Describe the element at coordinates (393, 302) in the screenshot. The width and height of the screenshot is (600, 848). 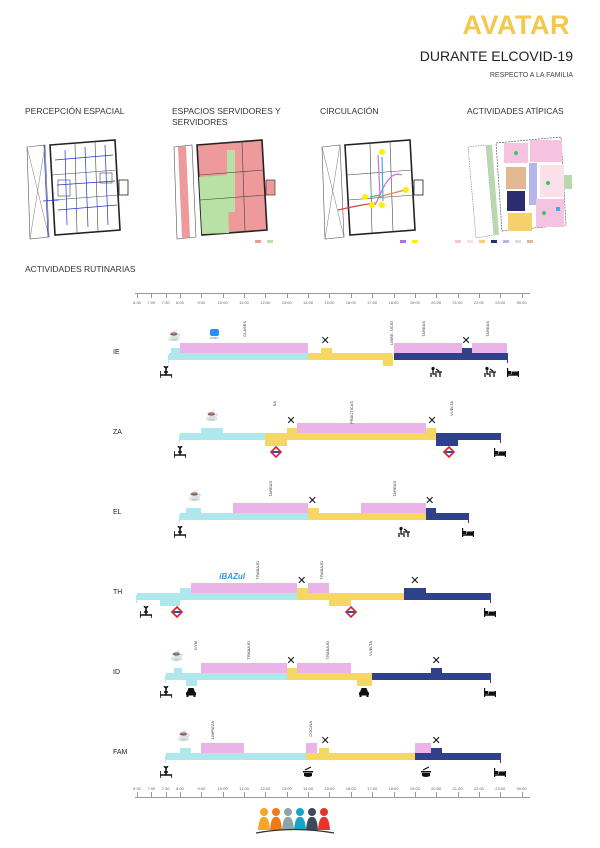
I see `axis-tick-label: 18:00` at that location.